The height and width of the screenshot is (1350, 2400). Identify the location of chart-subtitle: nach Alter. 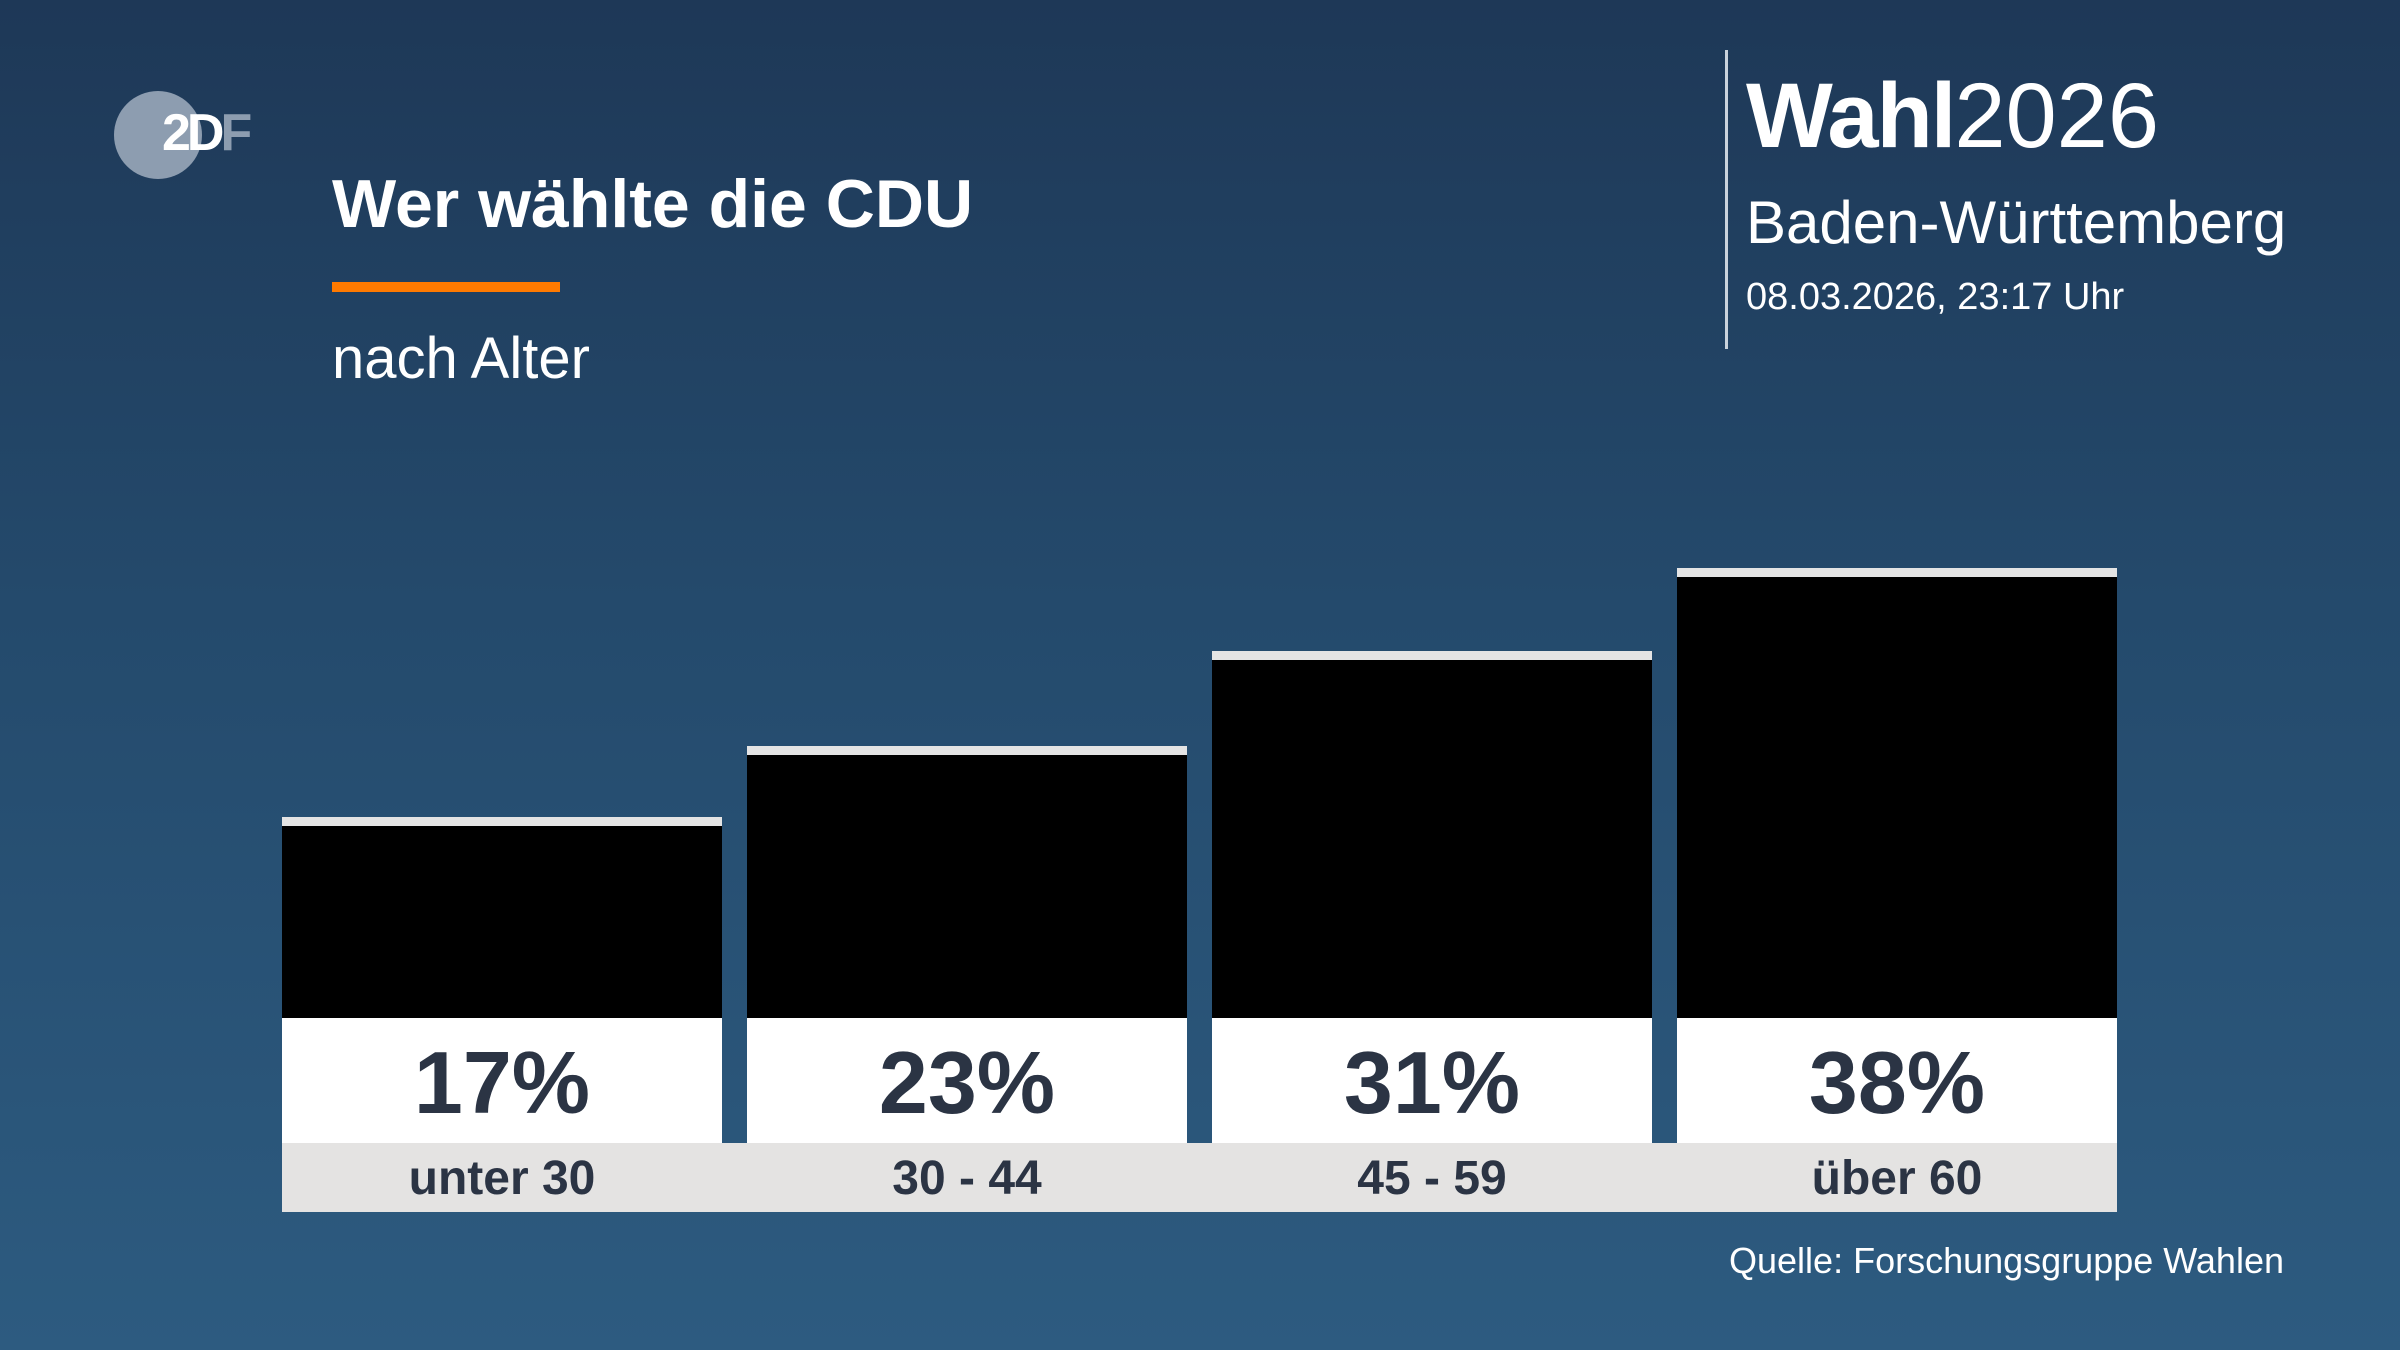
(461, 358).